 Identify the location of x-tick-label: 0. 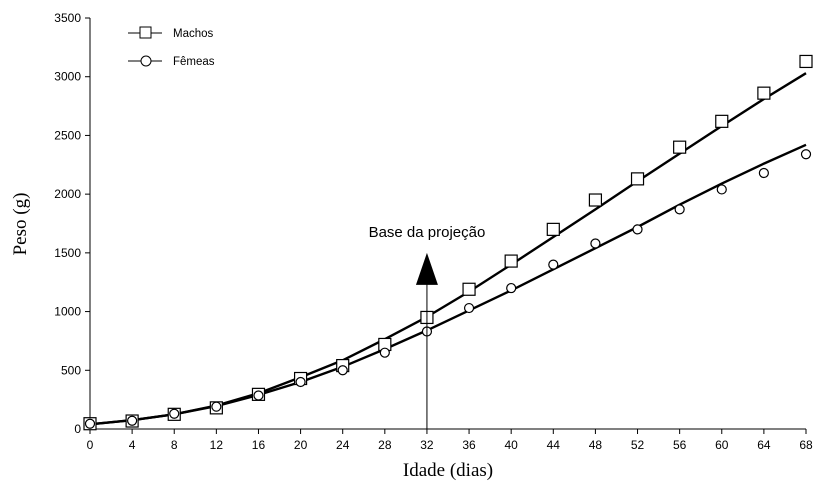
(90, 445).